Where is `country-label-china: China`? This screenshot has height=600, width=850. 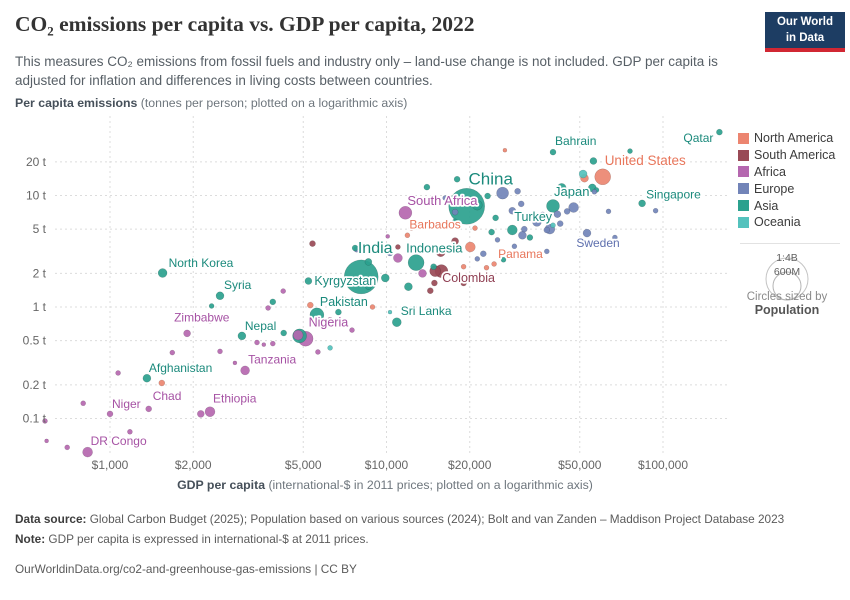
country-label-china: China is located at coordinates (491, 179).